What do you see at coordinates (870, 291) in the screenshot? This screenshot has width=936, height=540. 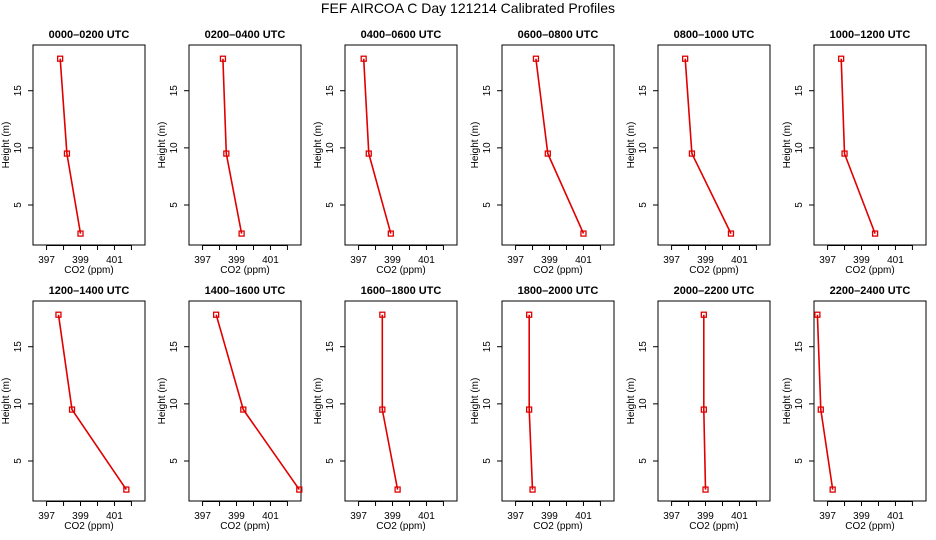 I see `panel-title: 2200–2400 UTC` at bounding box center [870, 291].